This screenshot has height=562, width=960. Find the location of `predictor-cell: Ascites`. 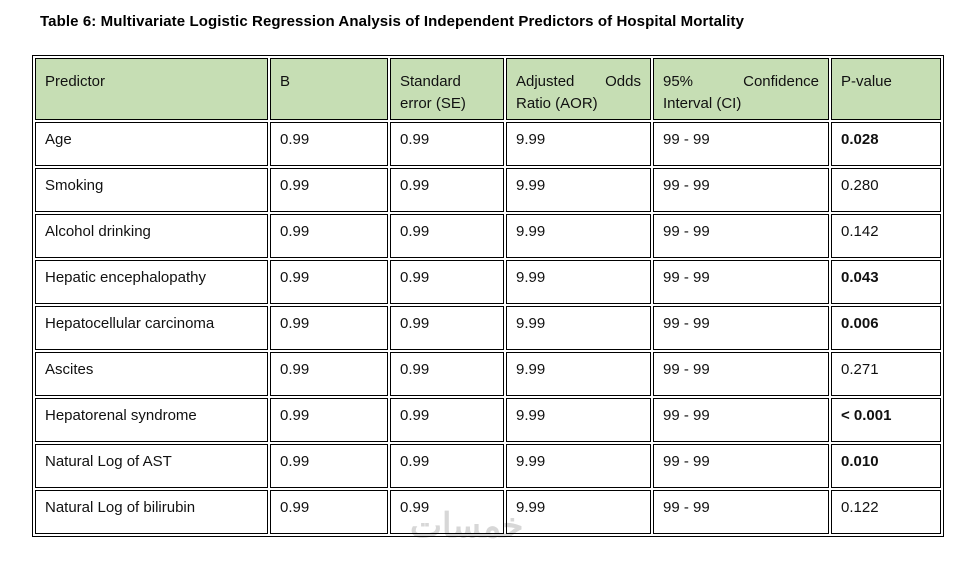

predictor-cell: Ascites is located at coordinates (151, 374).